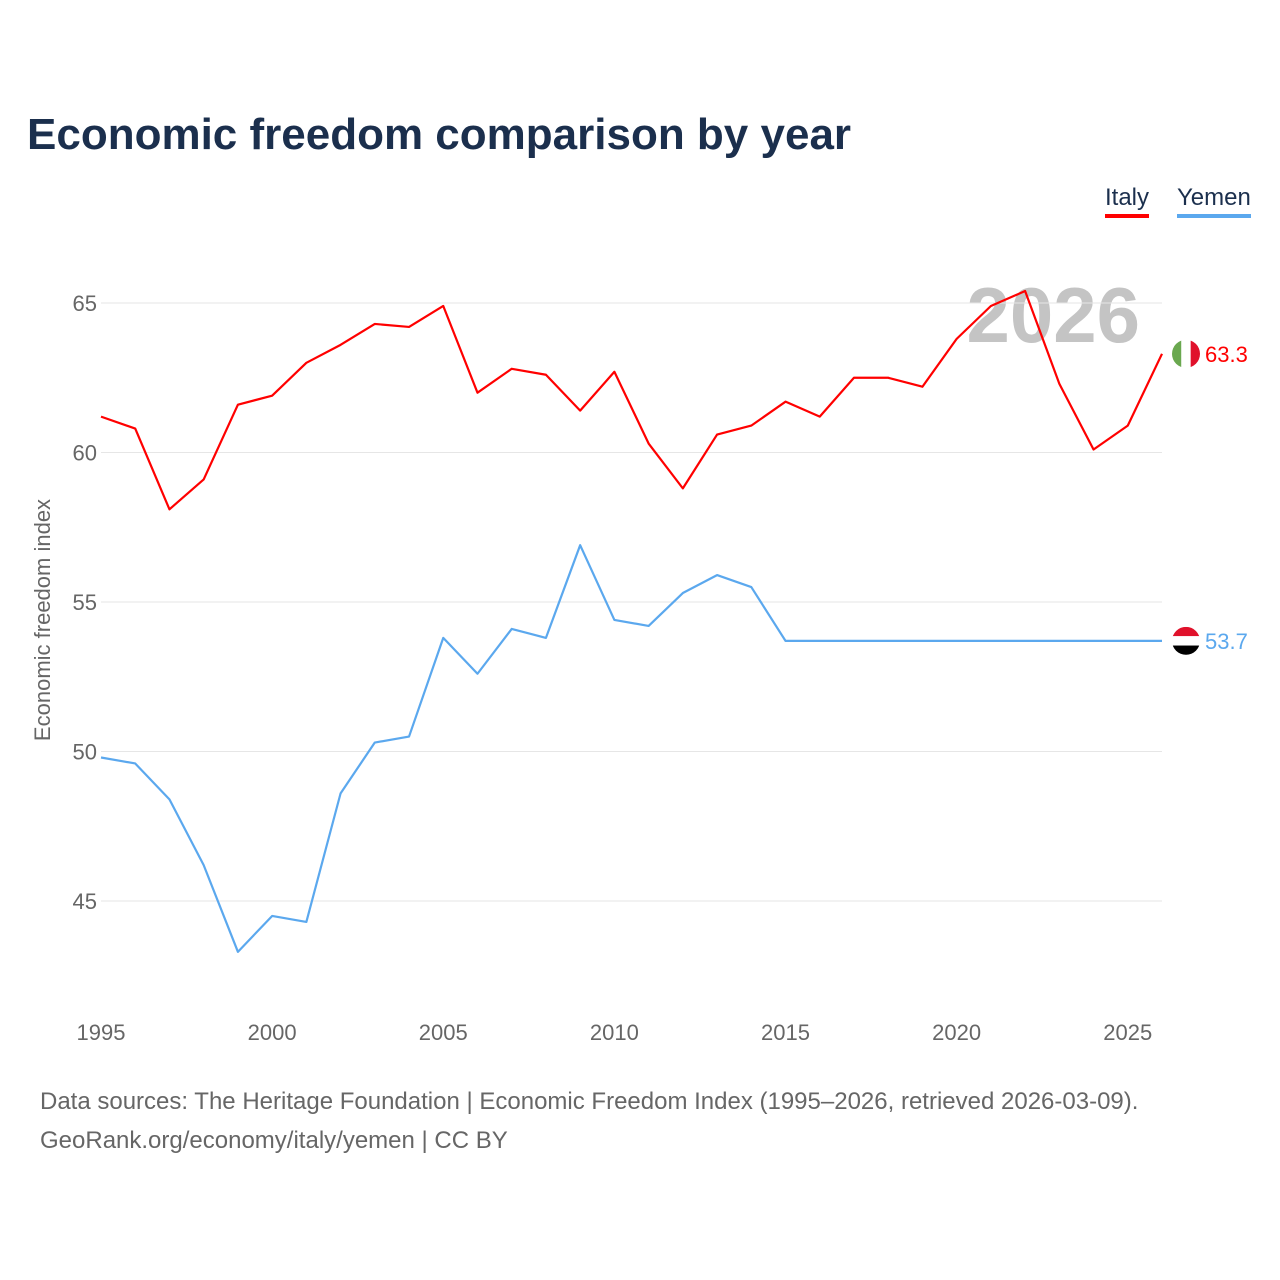 This screenshot has height=1280, width=1280. I want to click on x-tick-label: 2015, so click(785, 1032).